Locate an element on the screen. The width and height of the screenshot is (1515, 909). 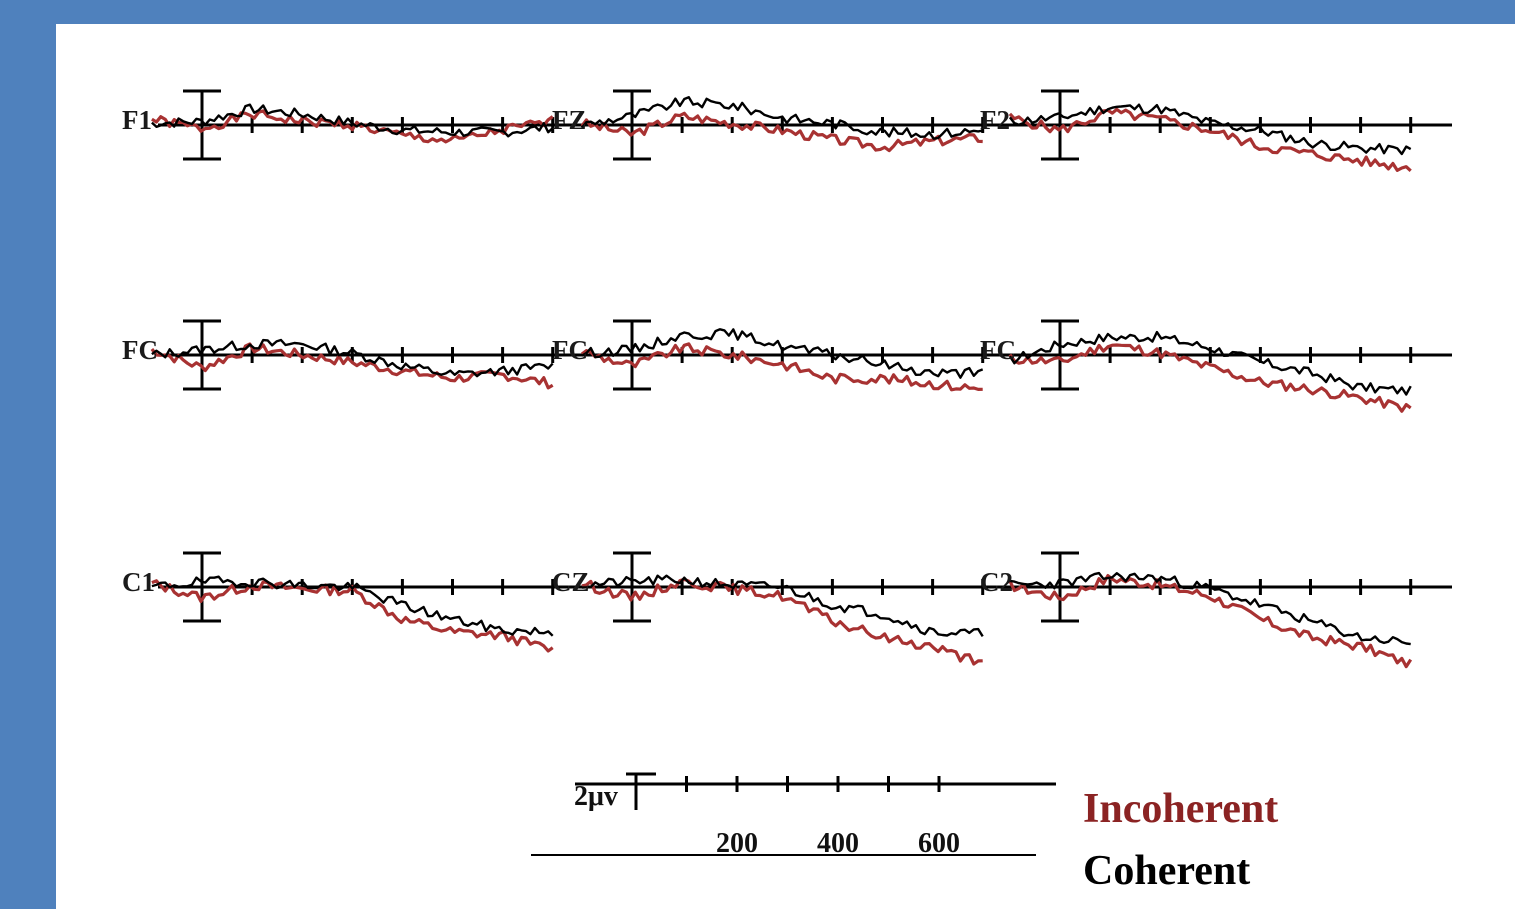
electrode-panel-f1-0: F1 is located at coordinates (358, 125).